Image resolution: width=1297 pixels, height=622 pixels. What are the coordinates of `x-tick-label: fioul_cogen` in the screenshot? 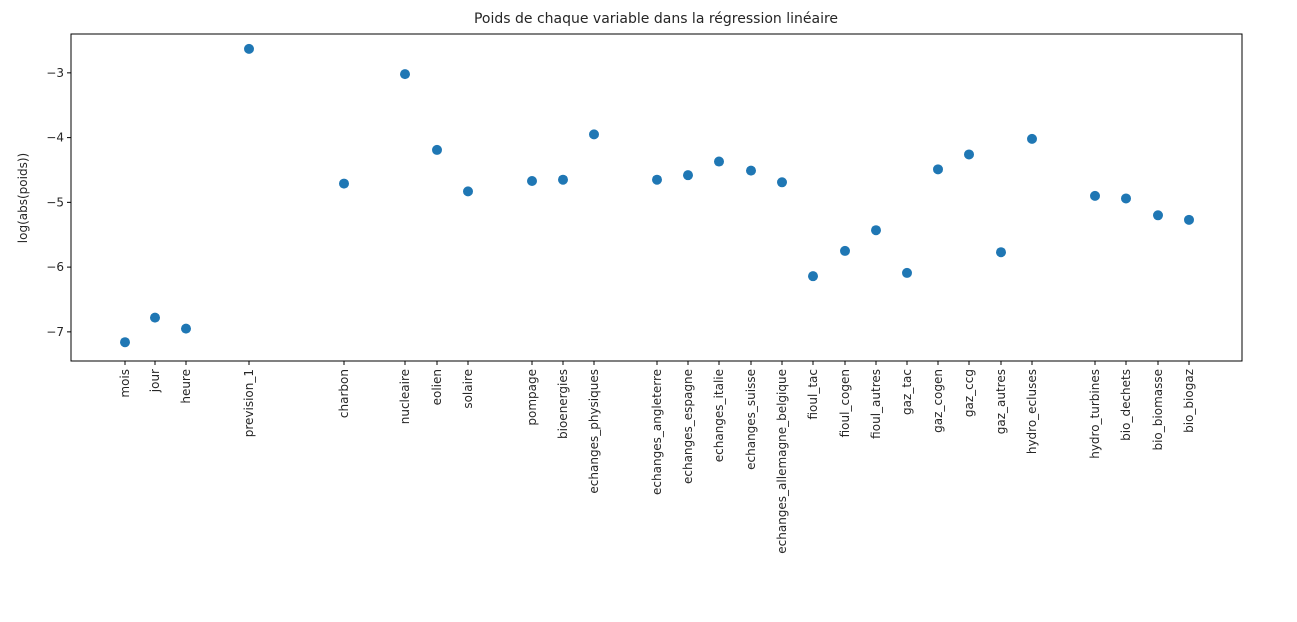 It's located at (845, 403).